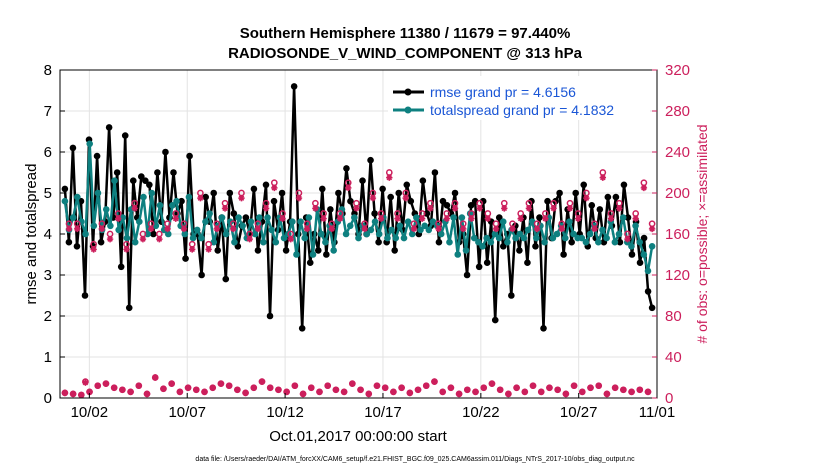 This screenshot has height=470, width=830. Describe the element at coordinates (408, 92) in the screenshot. I see `legend-rmse-marker` at that location.